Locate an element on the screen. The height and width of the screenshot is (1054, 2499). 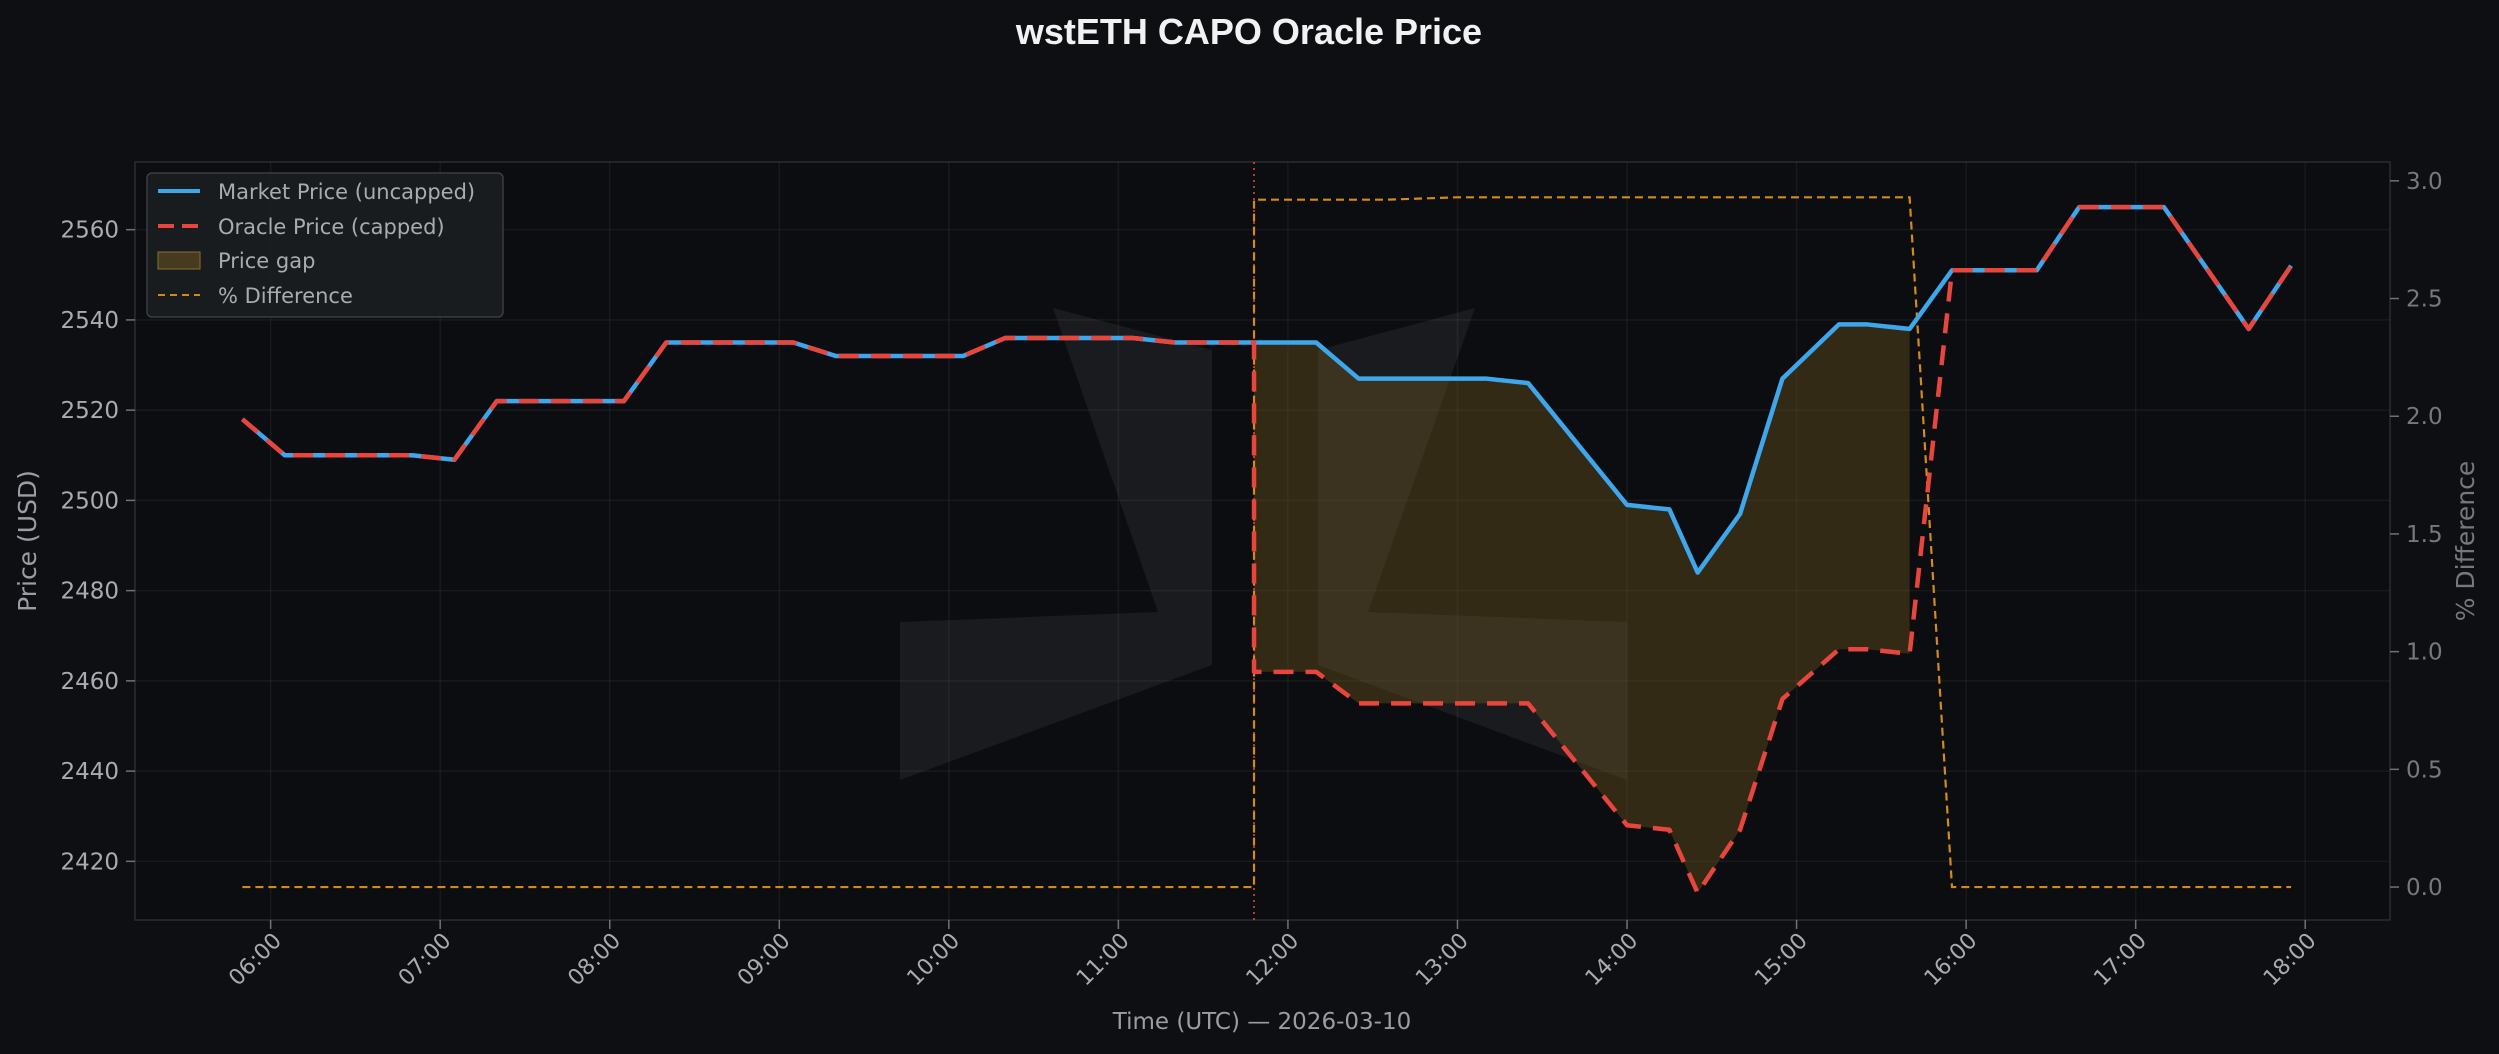
watermark-logo-icon is located at coordinates (1263, 544).